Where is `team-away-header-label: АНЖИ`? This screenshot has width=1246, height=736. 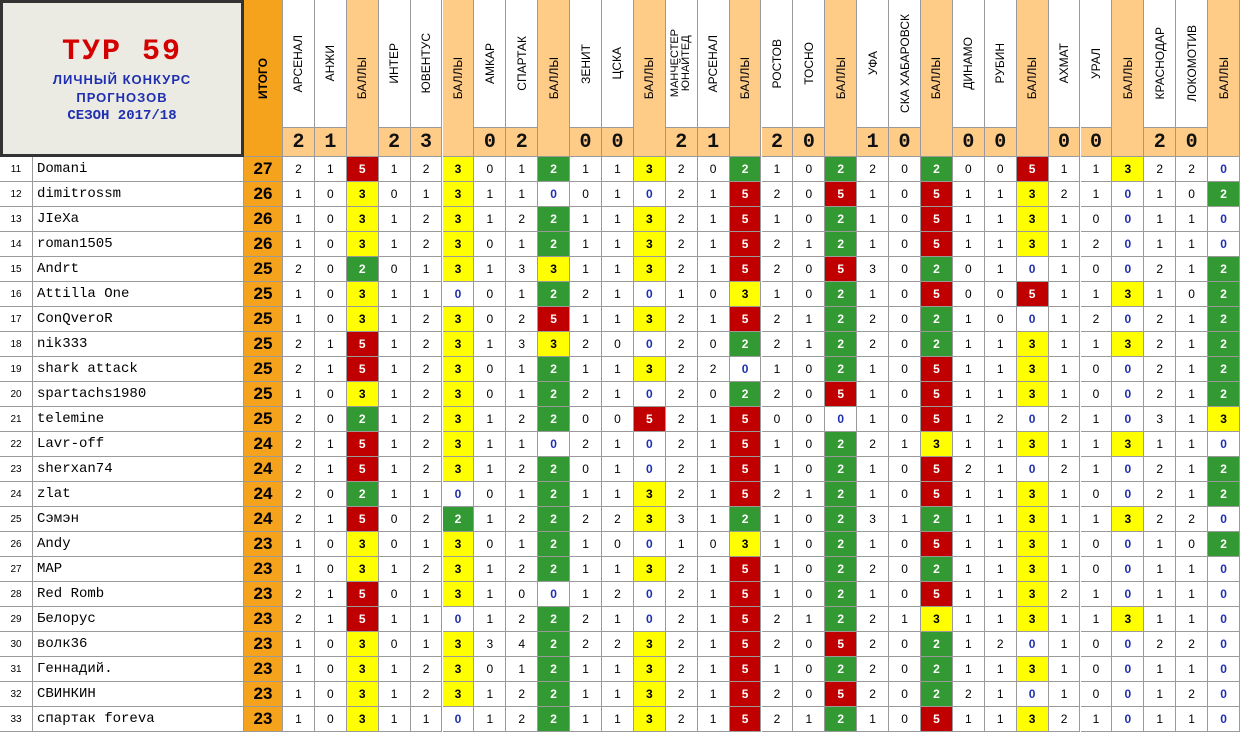 team-away-header-label: АНЖИ is located at coordinates (330, 63).